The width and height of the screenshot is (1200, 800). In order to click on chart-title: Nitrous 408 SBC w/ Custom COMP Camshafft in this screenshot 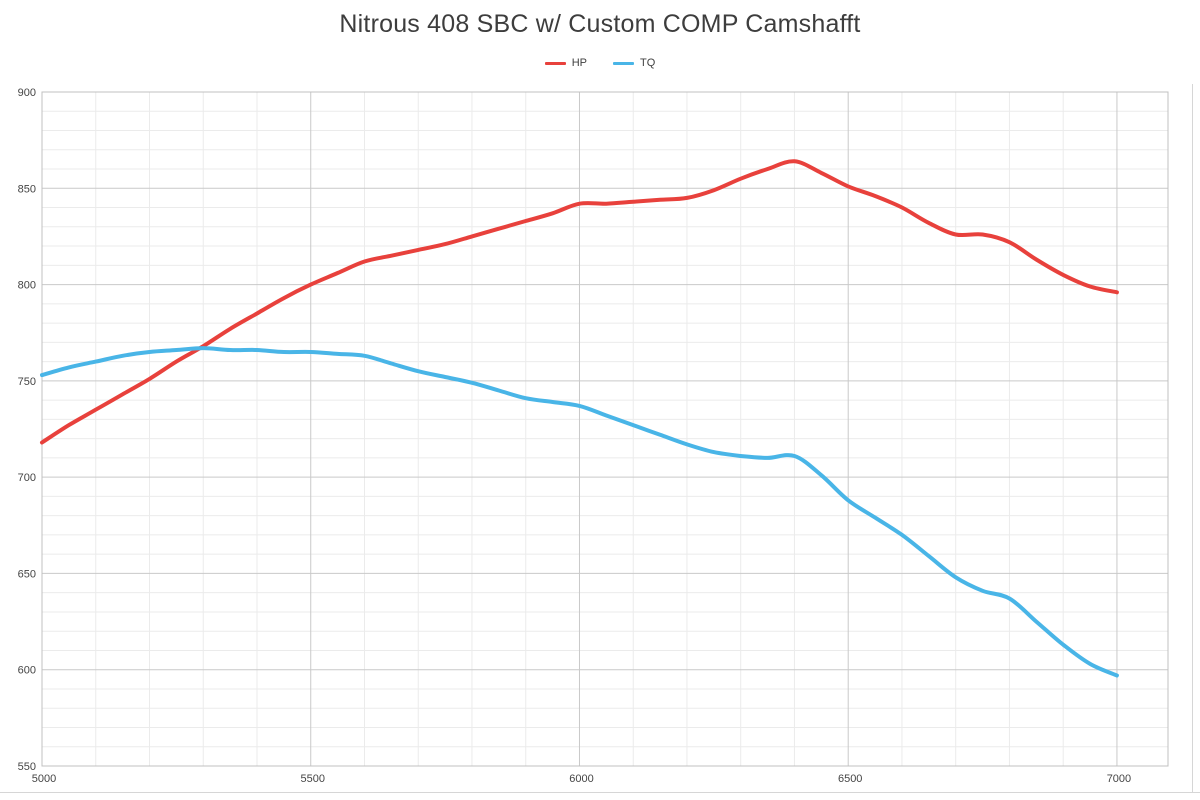, I will do `click(600, 24)`.